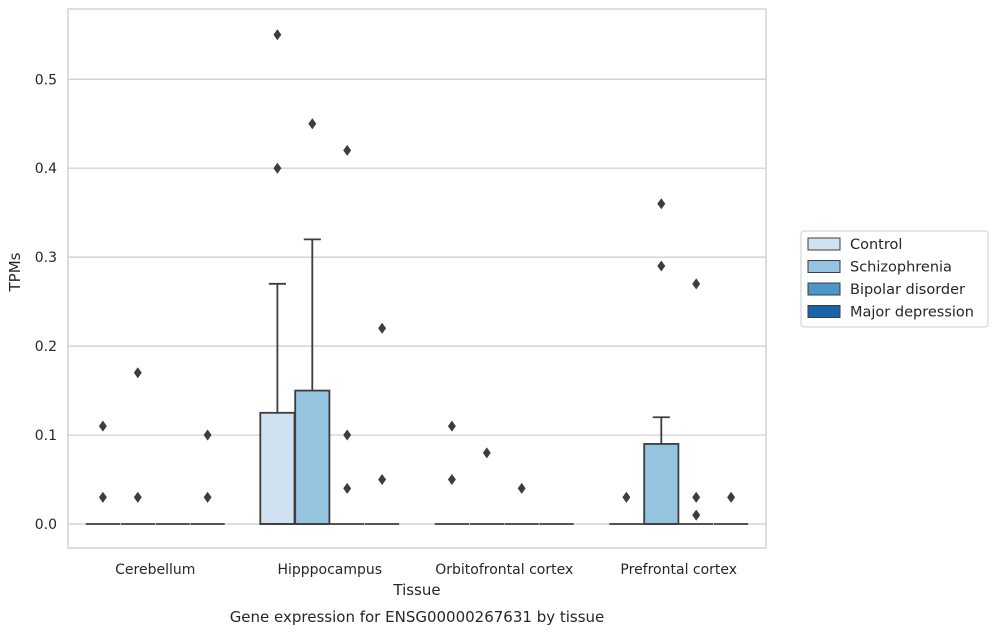 Image resolution: width=997 pixels, height=634 pixels. What do you see at coordinates (46, 80) in the screenshot?
I see `y-tick-label: 0.5` at bounding box center [46, 80].